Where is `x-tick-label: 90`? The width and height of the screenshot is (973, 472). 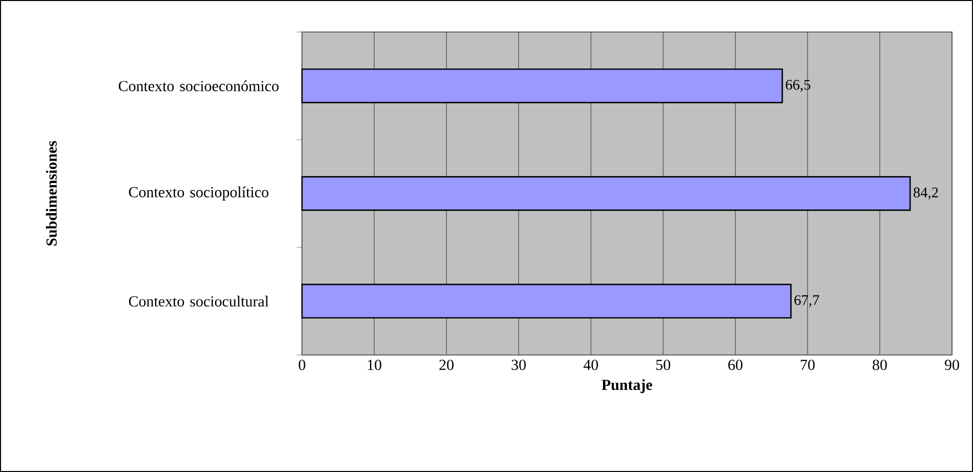 x-tick-label: 90 is located at coordinates (952, 365).